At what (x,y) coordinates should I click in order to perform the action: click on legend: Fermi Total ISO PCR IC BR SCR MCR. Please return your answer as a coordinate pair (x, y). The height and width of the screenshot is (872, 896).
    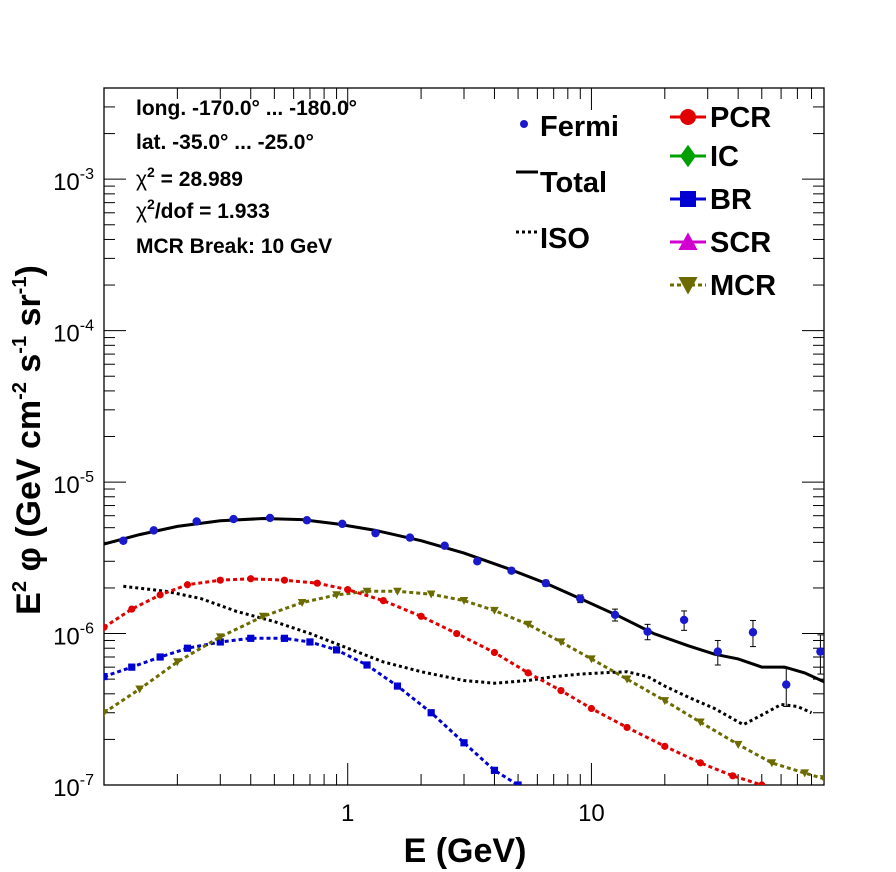
    Looking at the image, I should click on (646, 202).